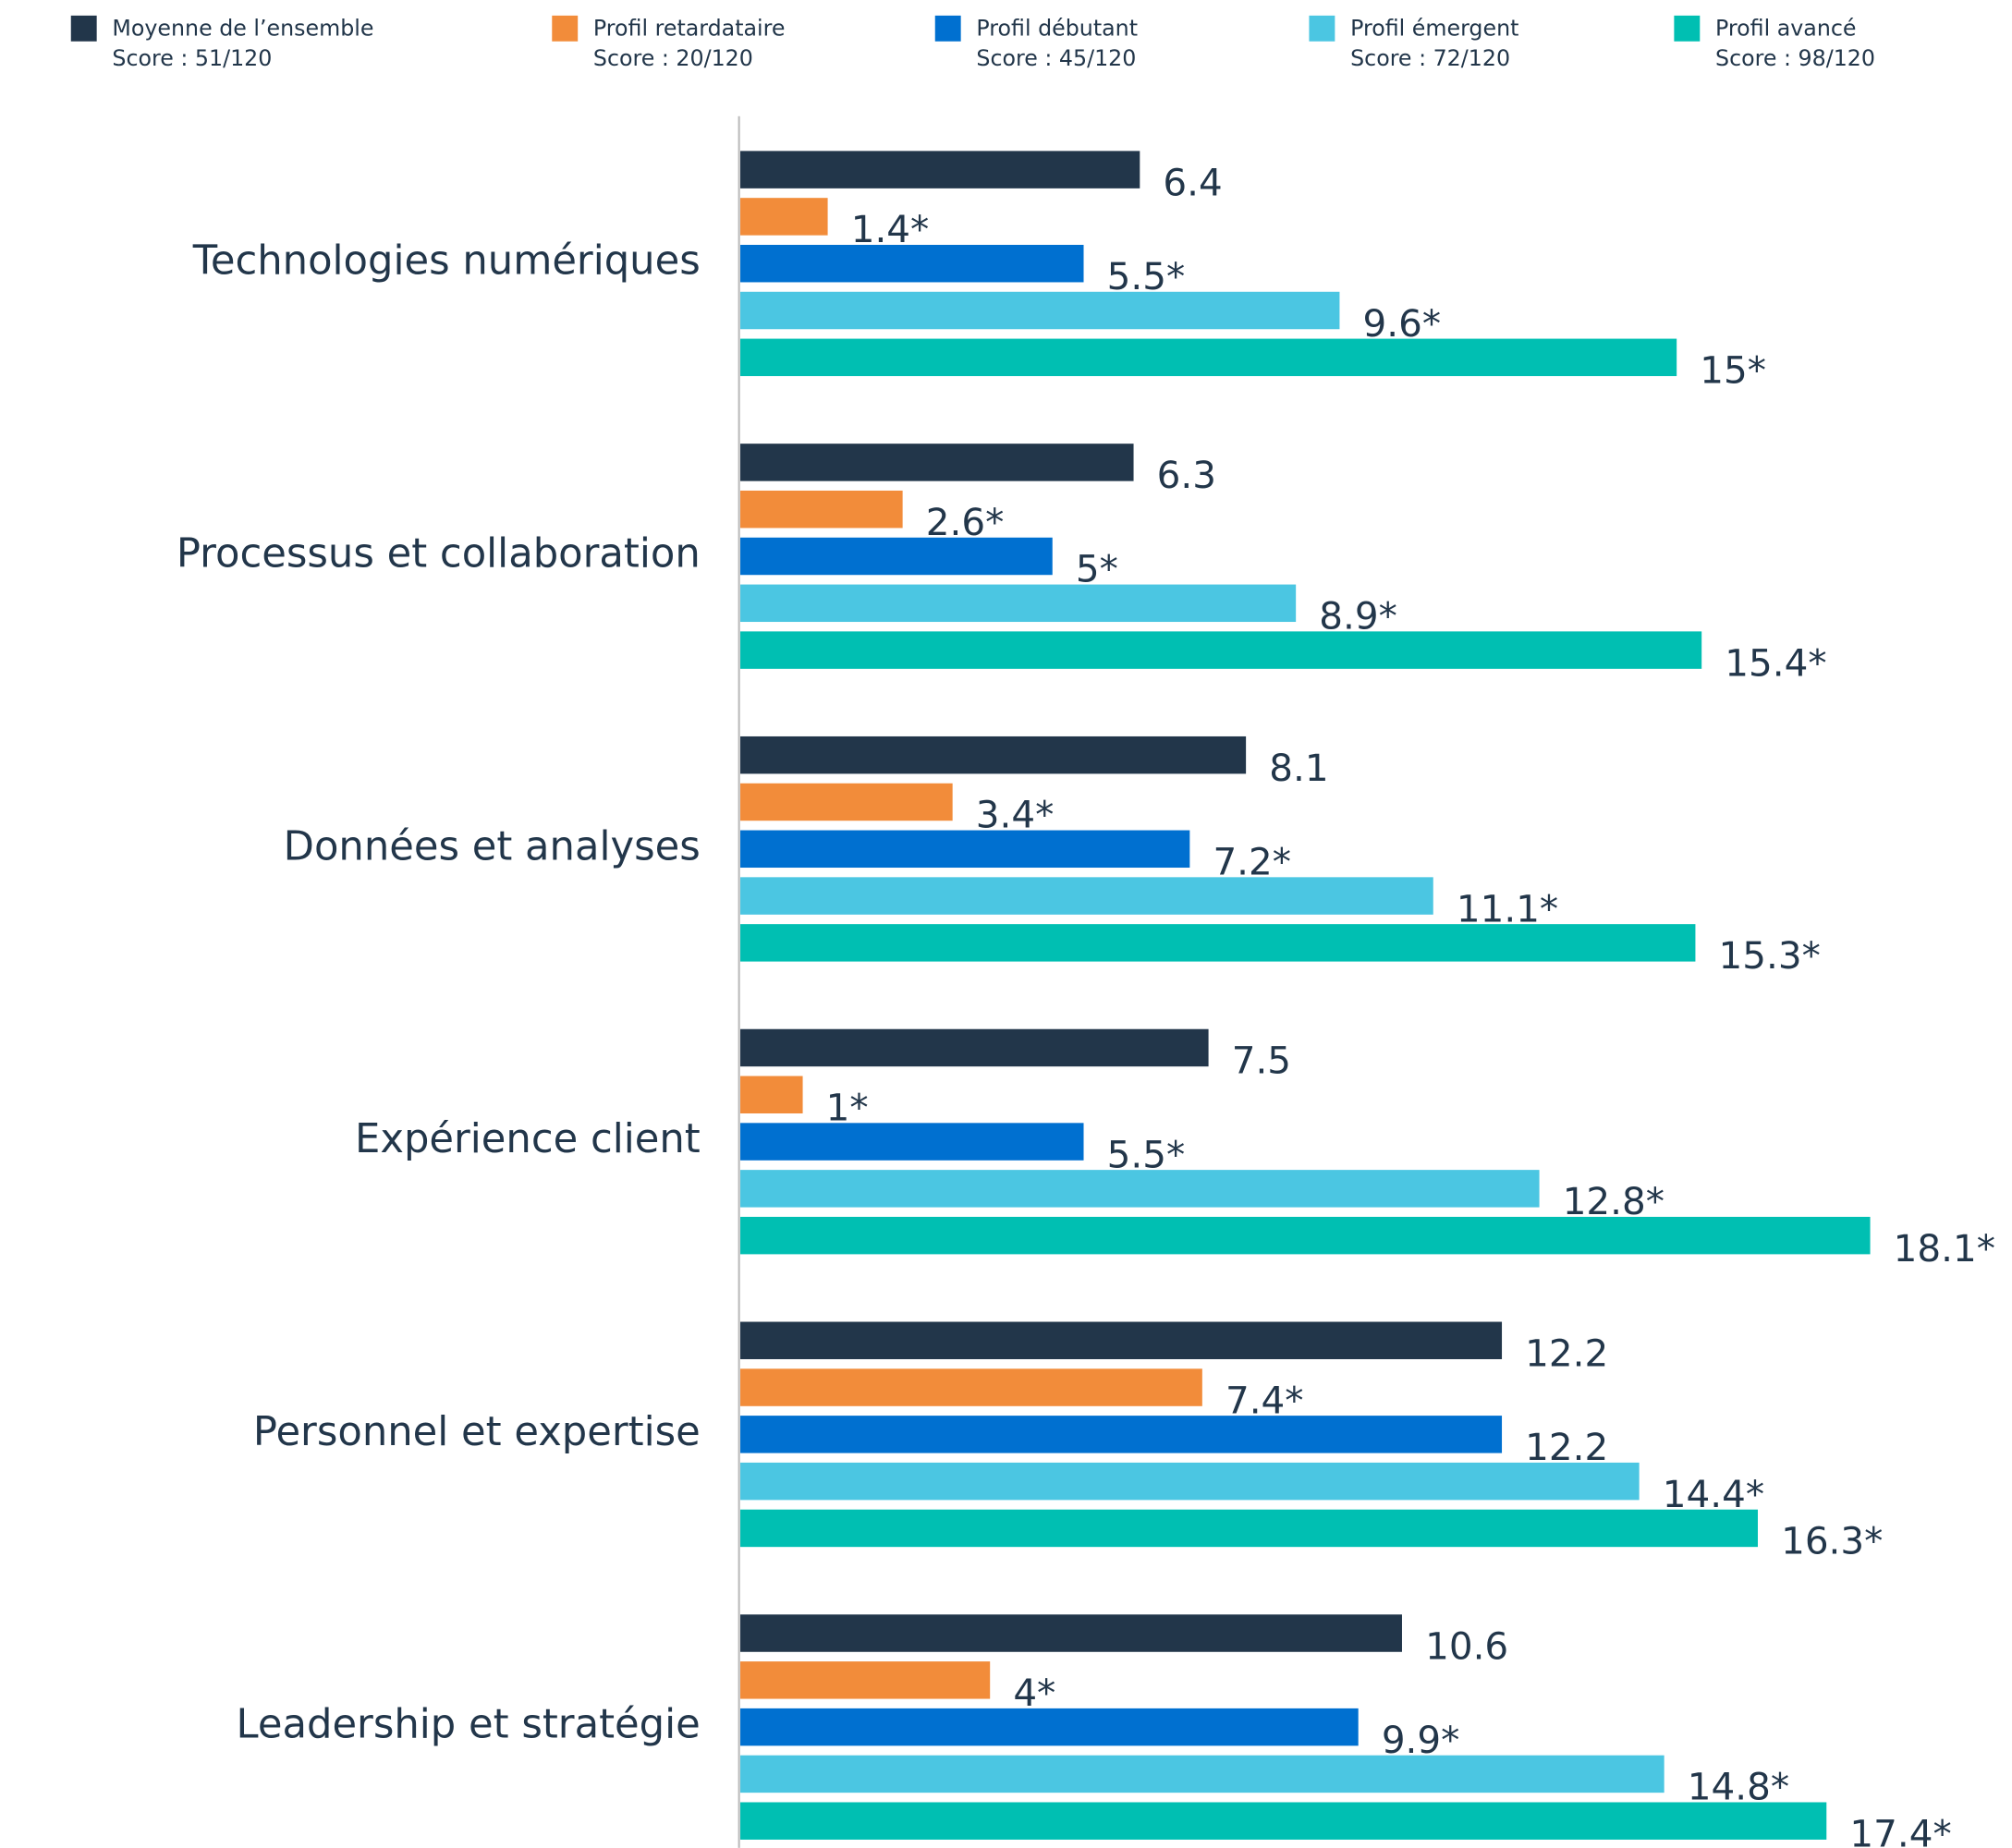  What do you see at coordinates (1944, 1248) in the screenshot?
I see `value-label: 18.1*` at bounding box center [1944, 1248].